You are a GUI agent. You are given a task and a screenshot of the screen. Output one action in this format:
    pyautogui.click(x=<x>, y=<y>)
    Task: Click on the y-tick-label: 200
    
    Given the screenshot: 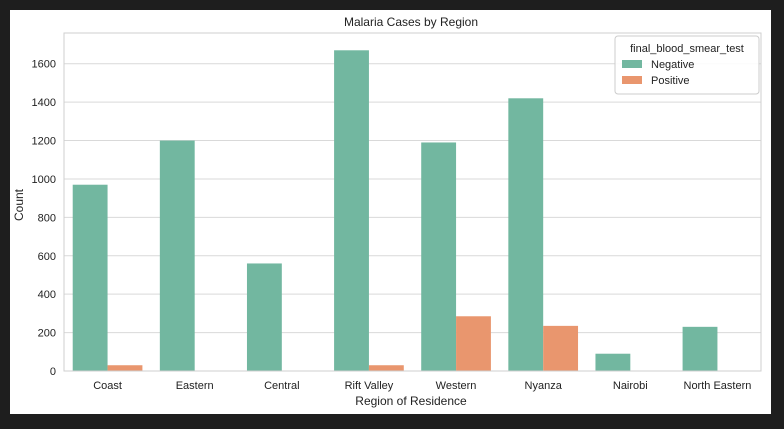 What is the action you would take?
    pyautogui.click(x=47, y=334)
    